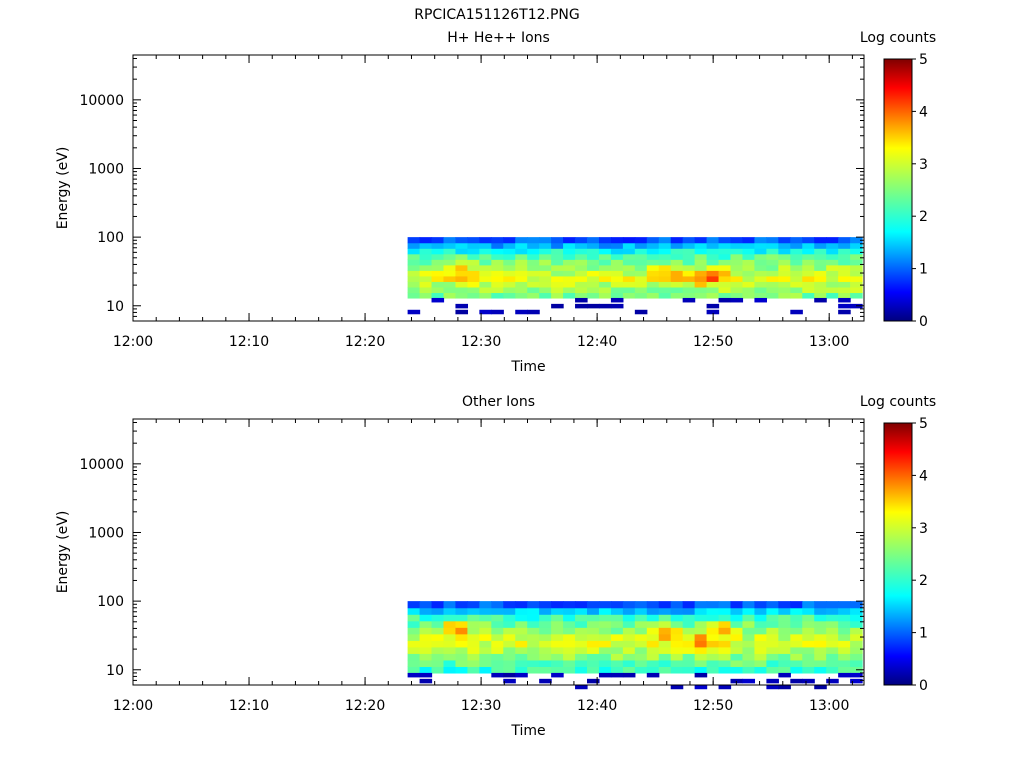 This screenshot has height=768, width=1024. What do you see at coordinates (365, 706) in the screenshot?
I see `x-tick-label: 12:20` at bounding box center [365, 706].